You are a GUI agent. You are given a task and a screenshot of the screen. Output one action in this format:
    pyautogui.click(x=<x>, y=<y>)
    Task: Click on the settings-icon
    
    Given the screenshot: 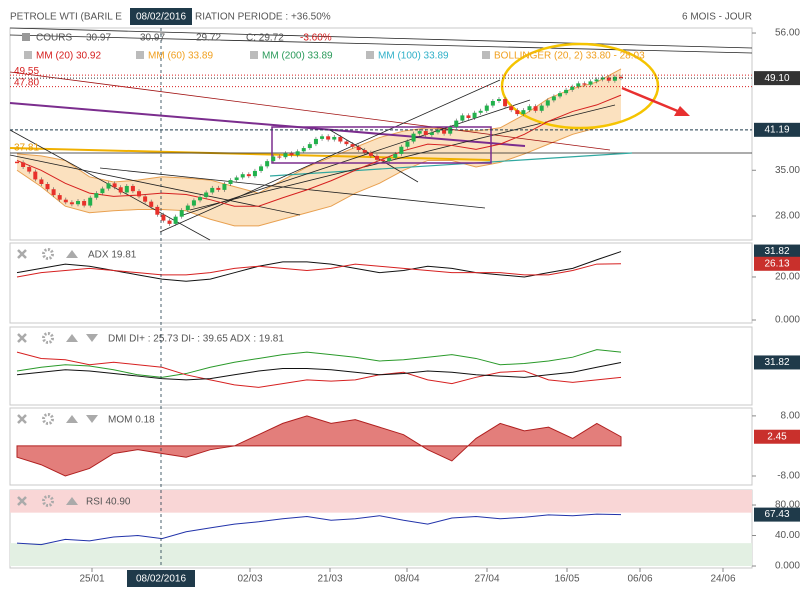 What is the action you would take?
    pyautogui.click(x=48, y=501)
    